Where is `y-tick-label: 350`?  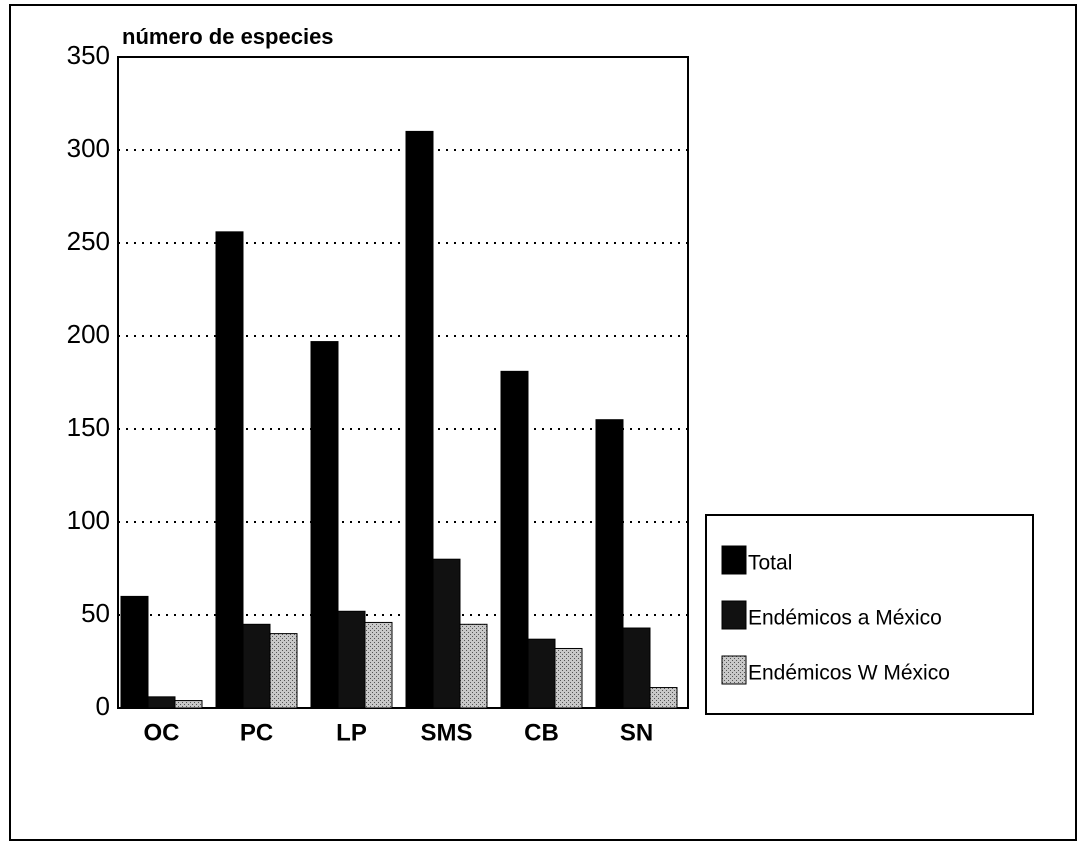
y-tick-label: 350 is located at coordinates (88, 55).